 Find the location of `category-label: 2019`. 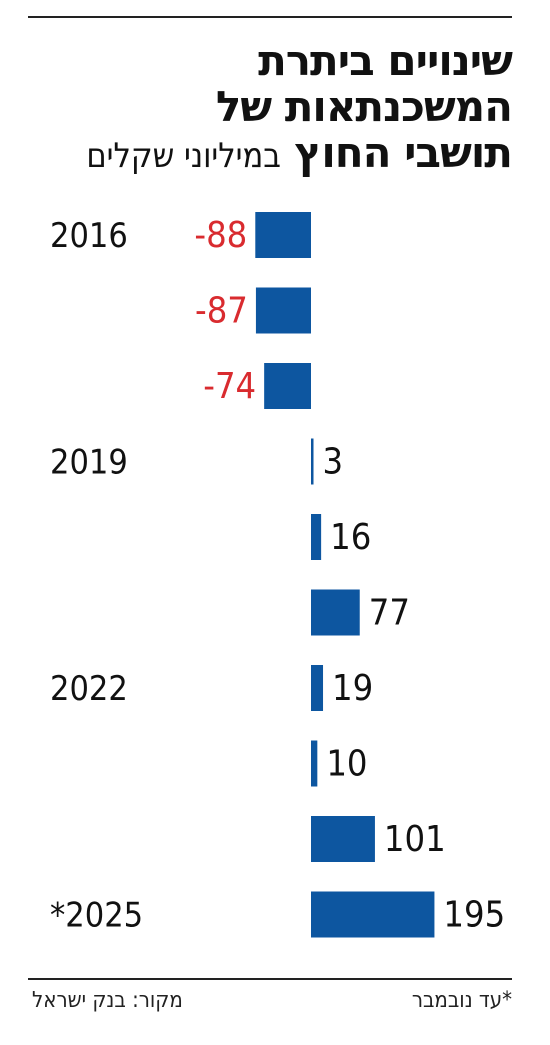

category-label: 2019 is located at coordinates (89, 463).